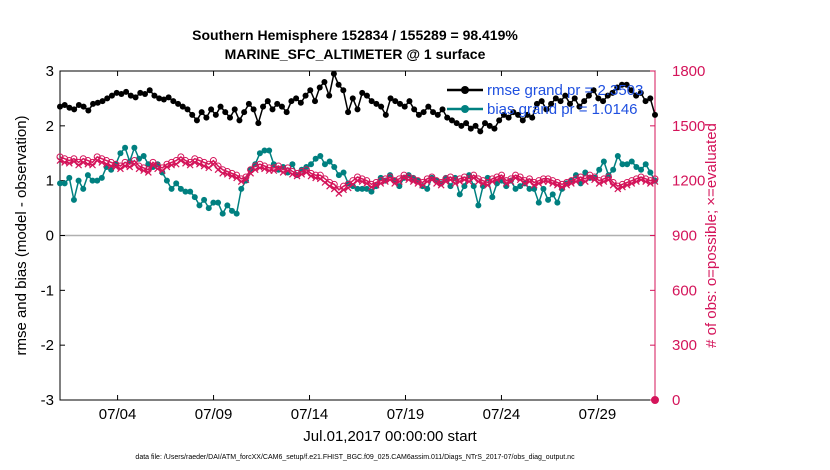 The height and width of the screenshot is (470, 830). What do you see at coordinates (118, 414) in the screenshot?
I see `x-tick-label: 07/04` at bounding box center [118, 414].